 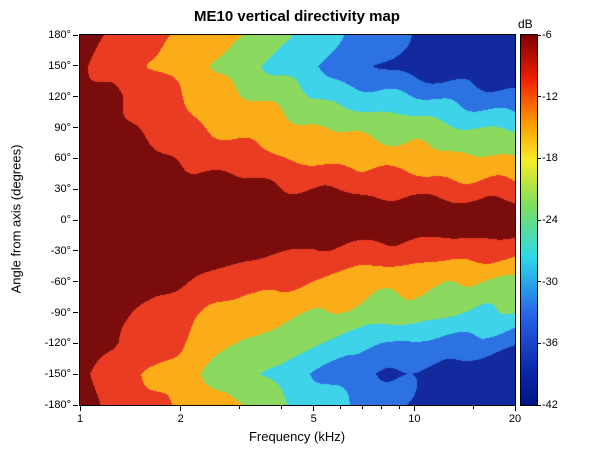 I want to click on colorbar-gradient, so click(x=529, y=220).